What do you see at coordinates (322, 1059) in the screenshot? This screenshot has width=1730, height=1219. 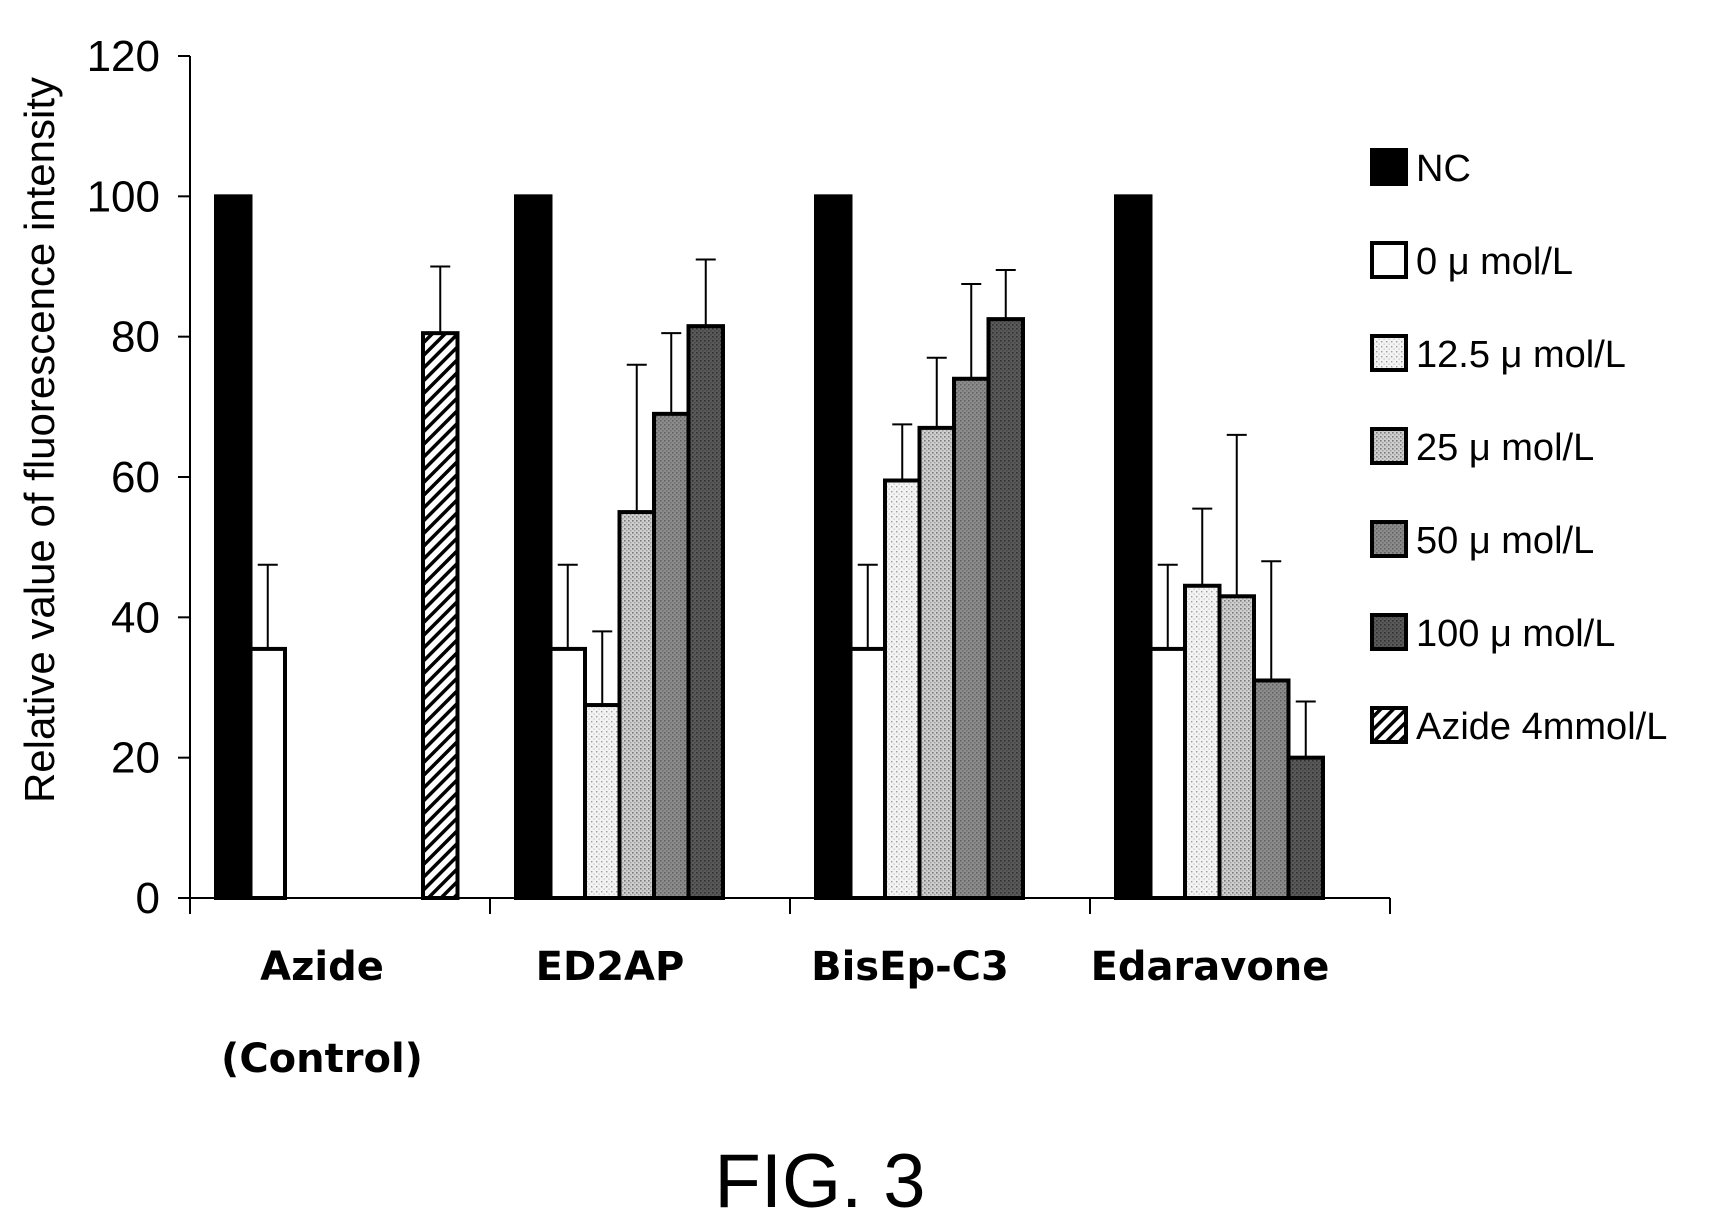 I see `category-label: (Control)` at bounding box center [322, 1059].